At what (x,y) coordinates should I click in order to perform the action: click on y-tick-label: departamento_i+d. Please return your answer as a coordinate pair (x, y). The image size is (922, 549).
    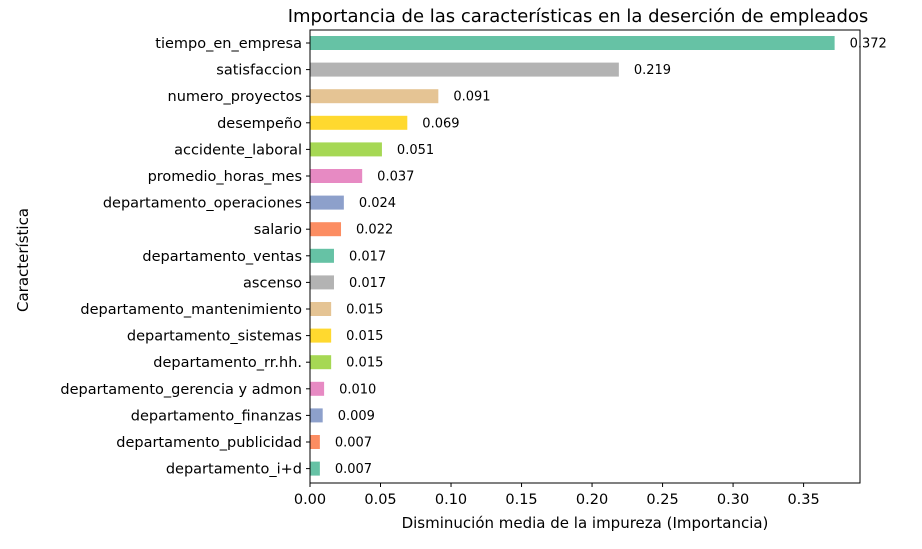
    Looking at the image, I should click on (234, 470).